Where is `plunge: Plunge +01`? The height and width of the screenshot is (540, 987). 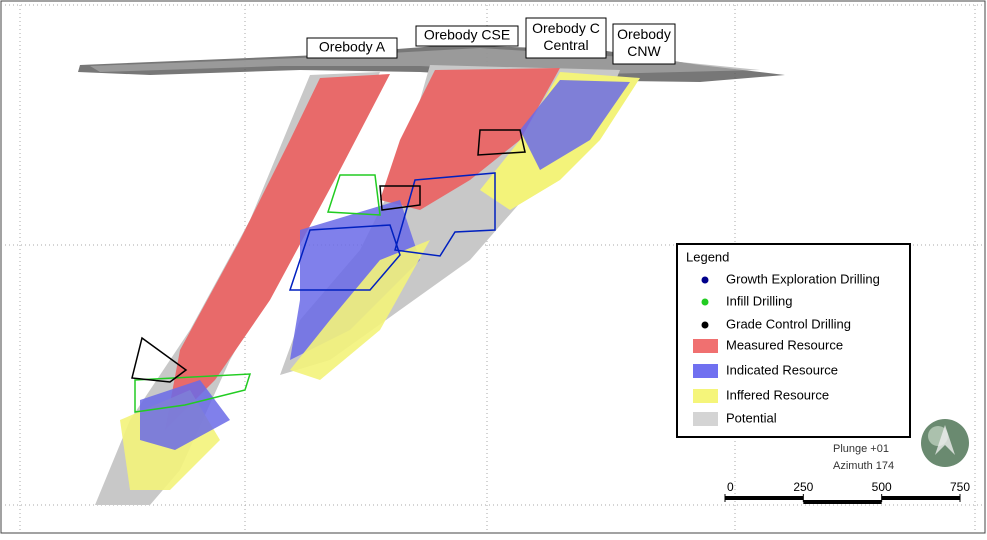 plunge: Plunge +01 is located at coordinates (861, 449).